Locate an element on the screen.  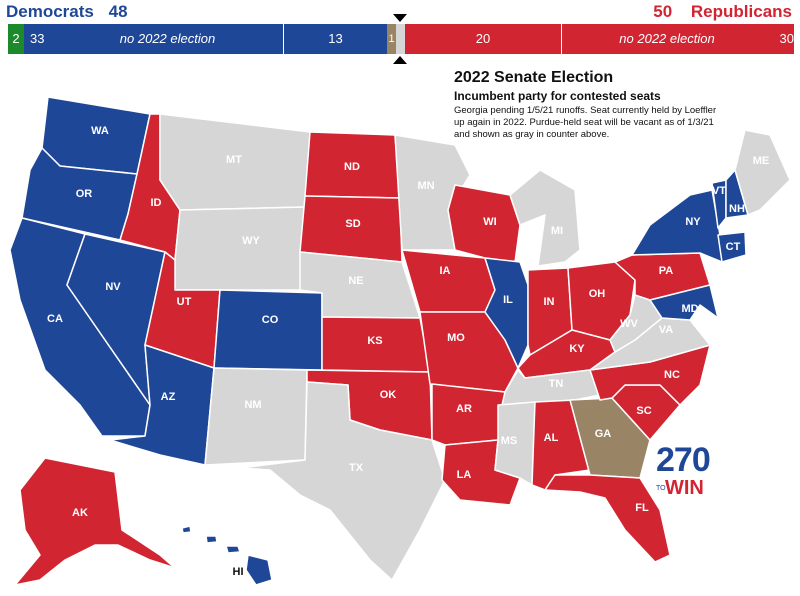
state-ct is located at coordinates (732, 247).